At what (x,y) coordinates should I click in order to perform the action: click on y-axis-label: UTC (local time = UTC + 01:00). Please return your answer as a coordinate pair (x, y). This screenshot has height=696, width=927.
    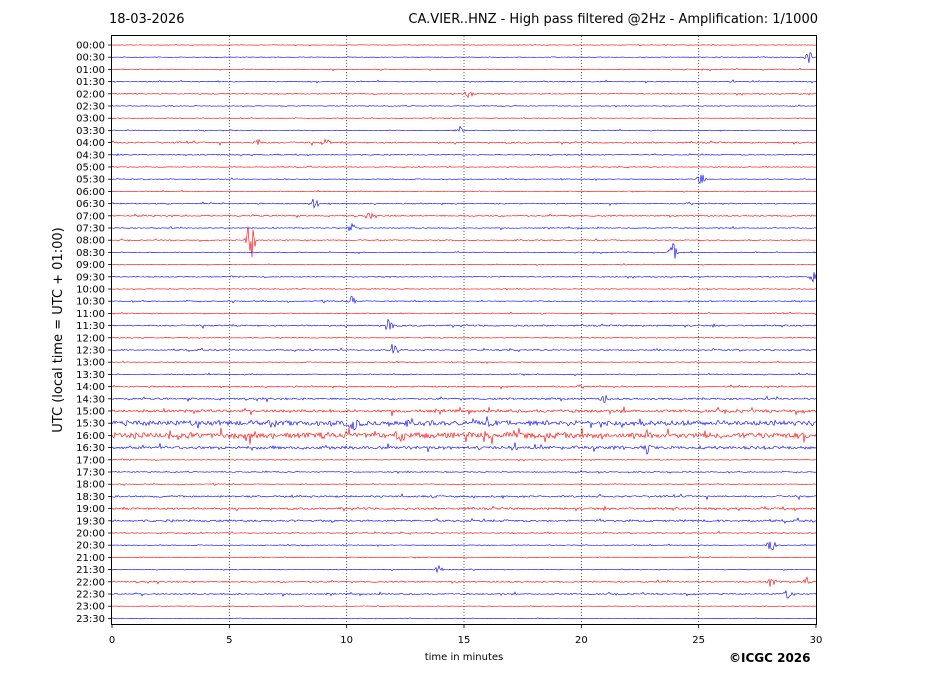
    Looking at the image, I should click on (58, 329).